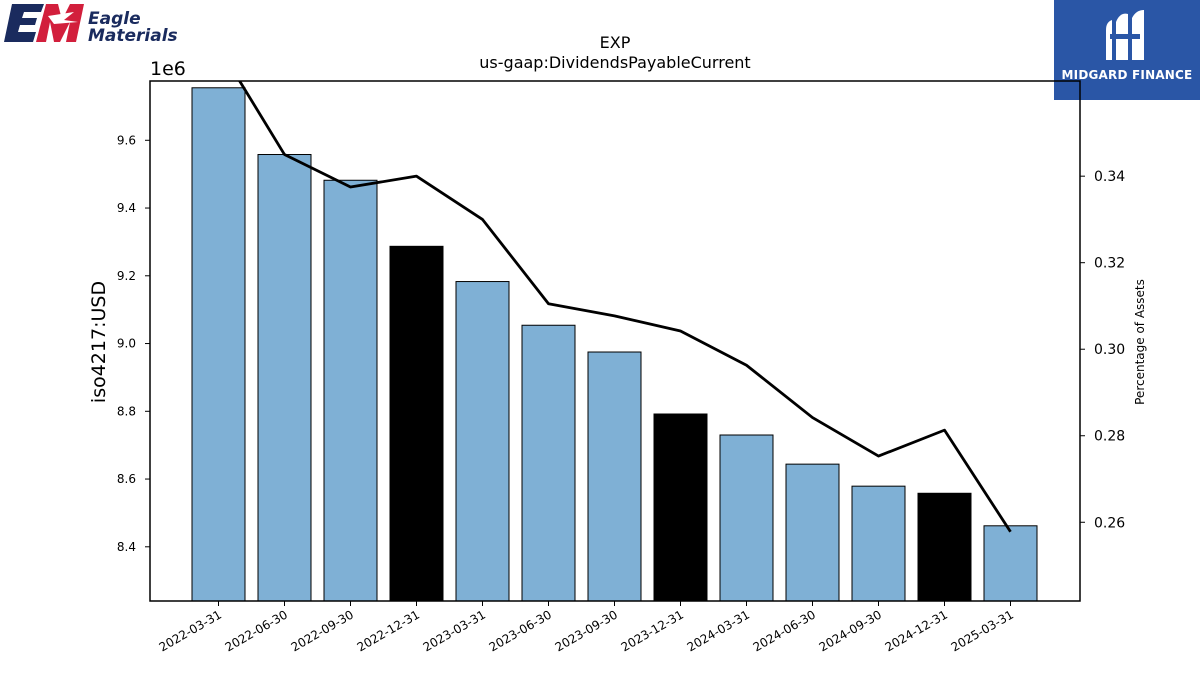 The height and width of the screenshot is (675, 1200). Describe the element at coordinates (1140, 342) in the screenshot. I see `y2-axis-label: Percentage of Assets` at that location.